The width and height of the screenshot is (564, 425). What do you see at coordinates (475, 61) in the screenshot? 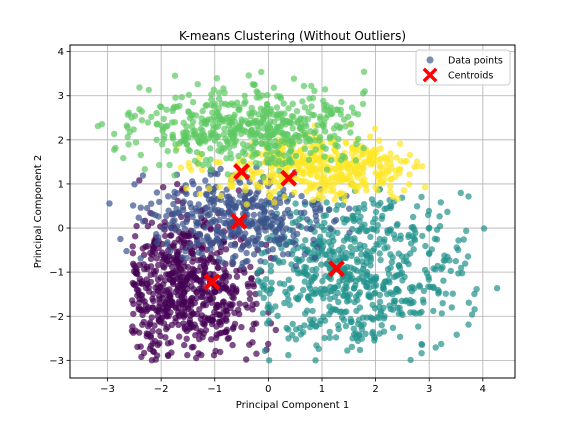
I see `legend-label-data-points: Data points` at bounding box center [475, 61].